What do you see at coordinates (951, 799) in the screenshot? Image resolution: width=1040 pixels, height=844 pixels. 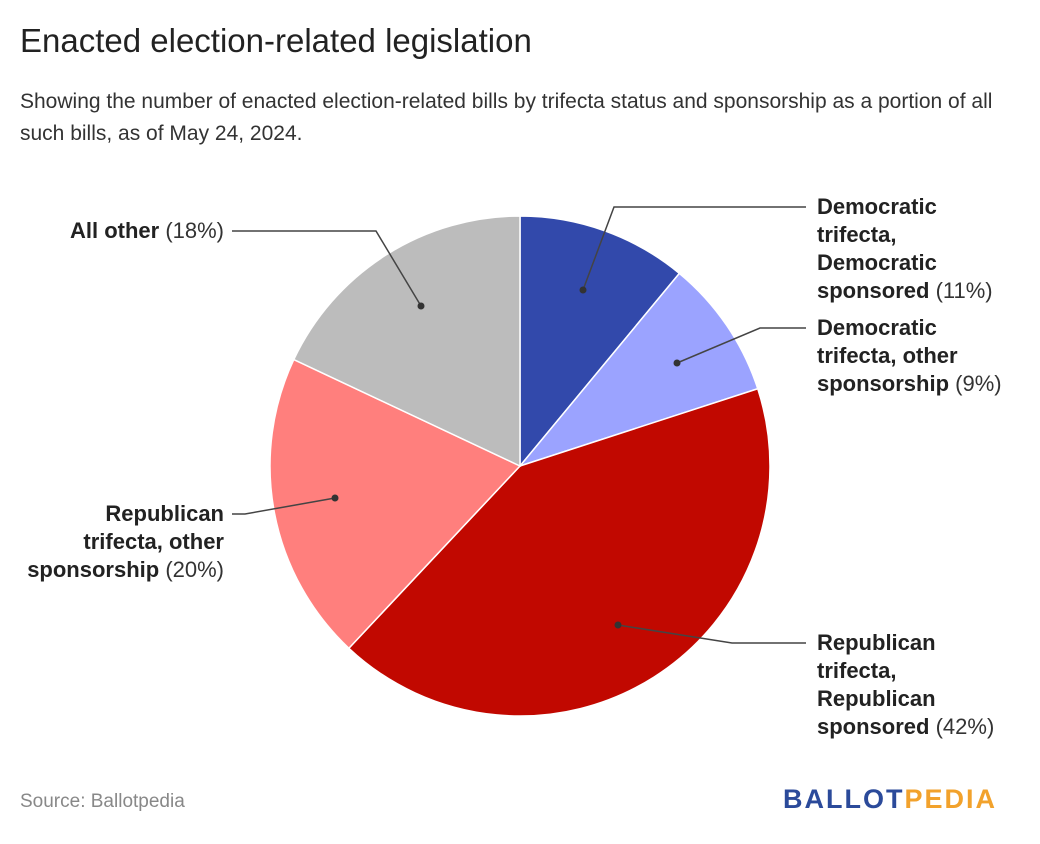 I see `logo-part-pedia: PEDIA` at bounding box center [951, 799].